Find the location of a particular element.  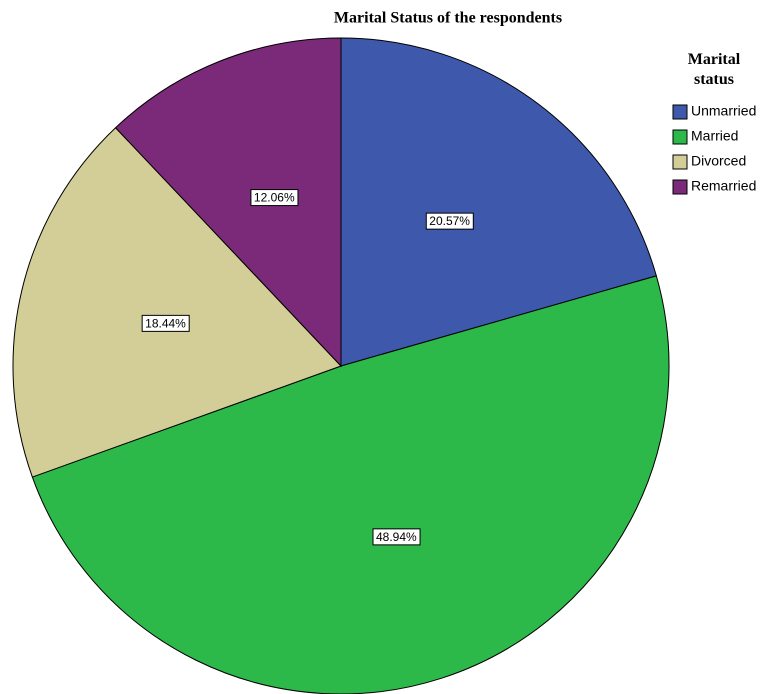

legend-title: Marital status is located at coordinates (714, 69).